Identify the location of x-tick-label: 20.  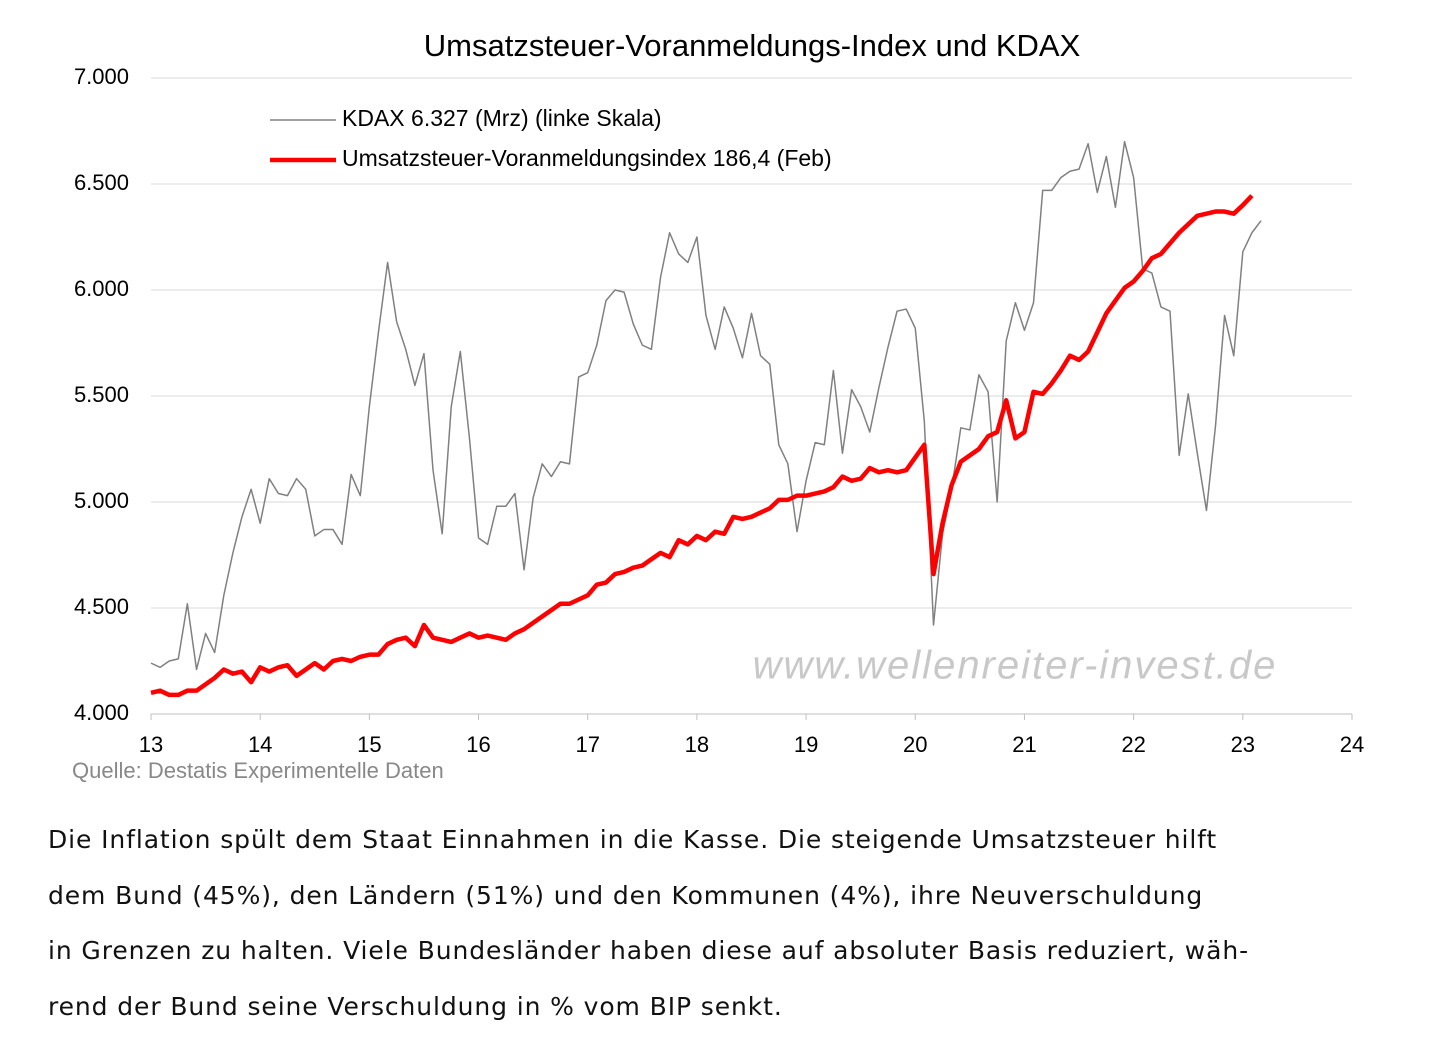
(915, 744).